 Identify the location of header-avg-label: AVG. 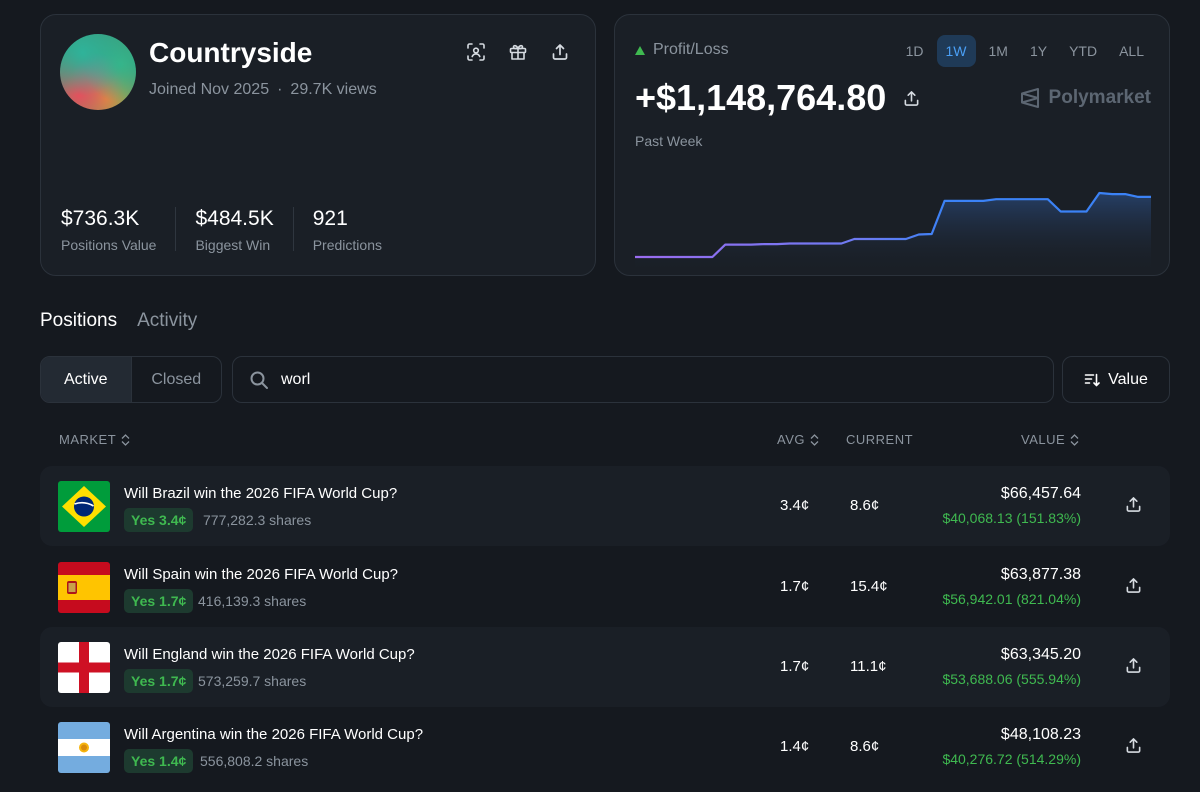
(791, 439).